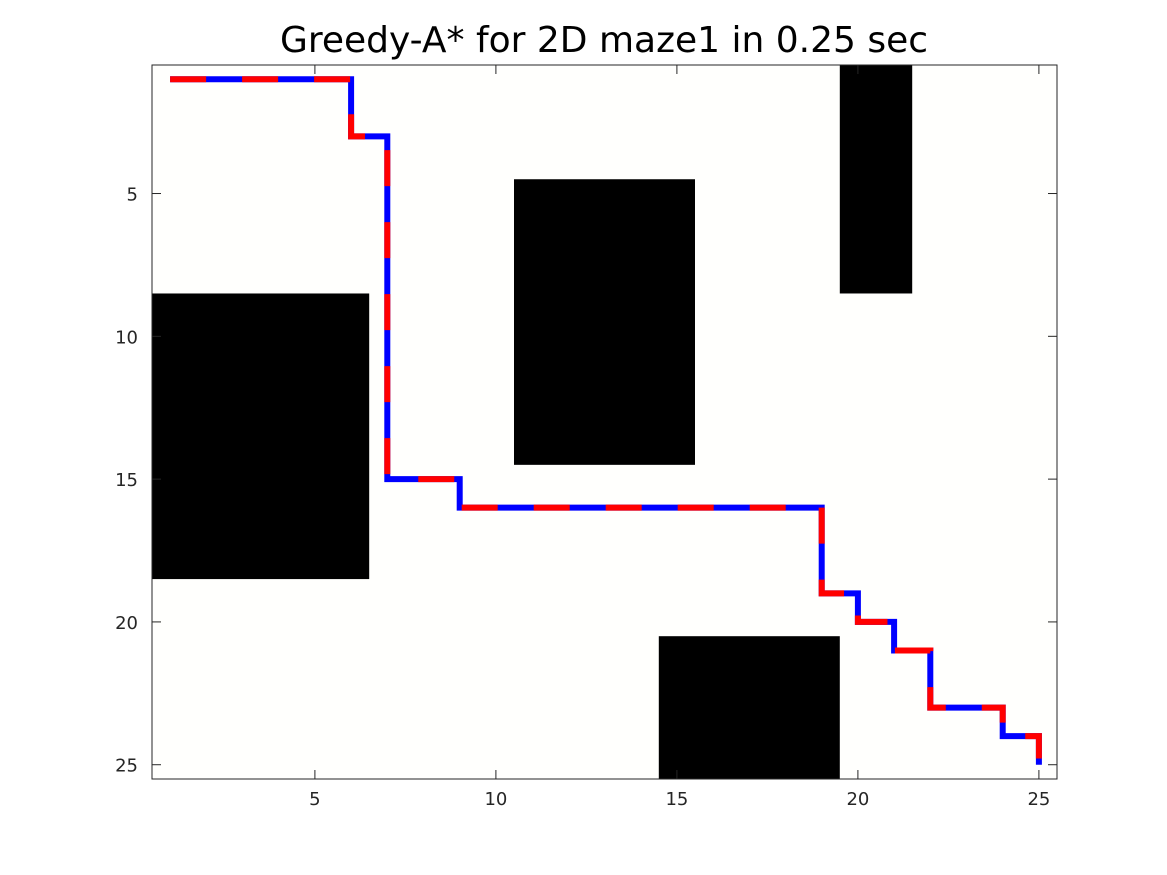 The width and height of the screenshot is (1167, 875). Describe the element at coordinates (126, 337) in the screenshot. I see `y-tick-label: 10` at that location.